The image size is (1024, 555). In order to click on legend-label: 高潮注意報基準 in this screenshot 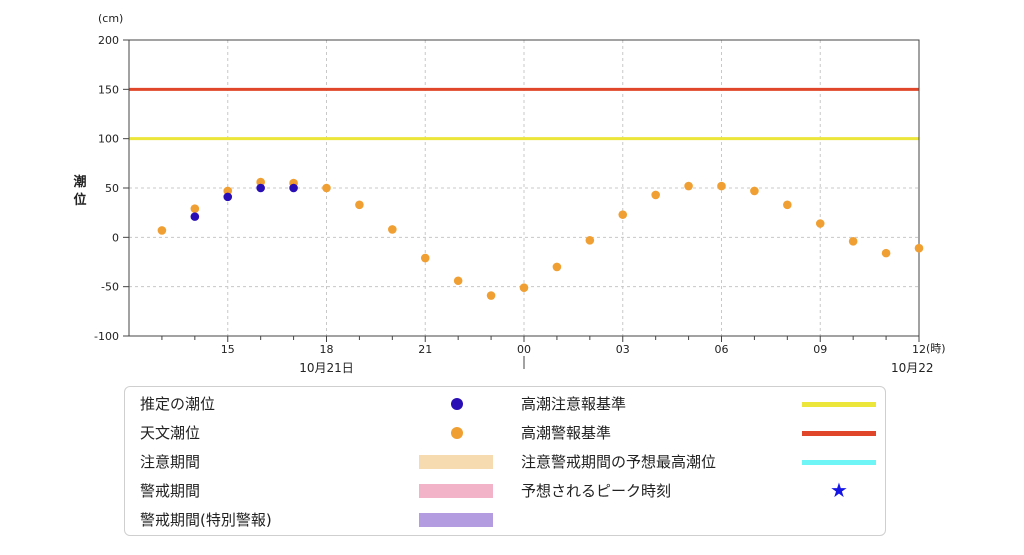, I will do `click(574, 404)`.